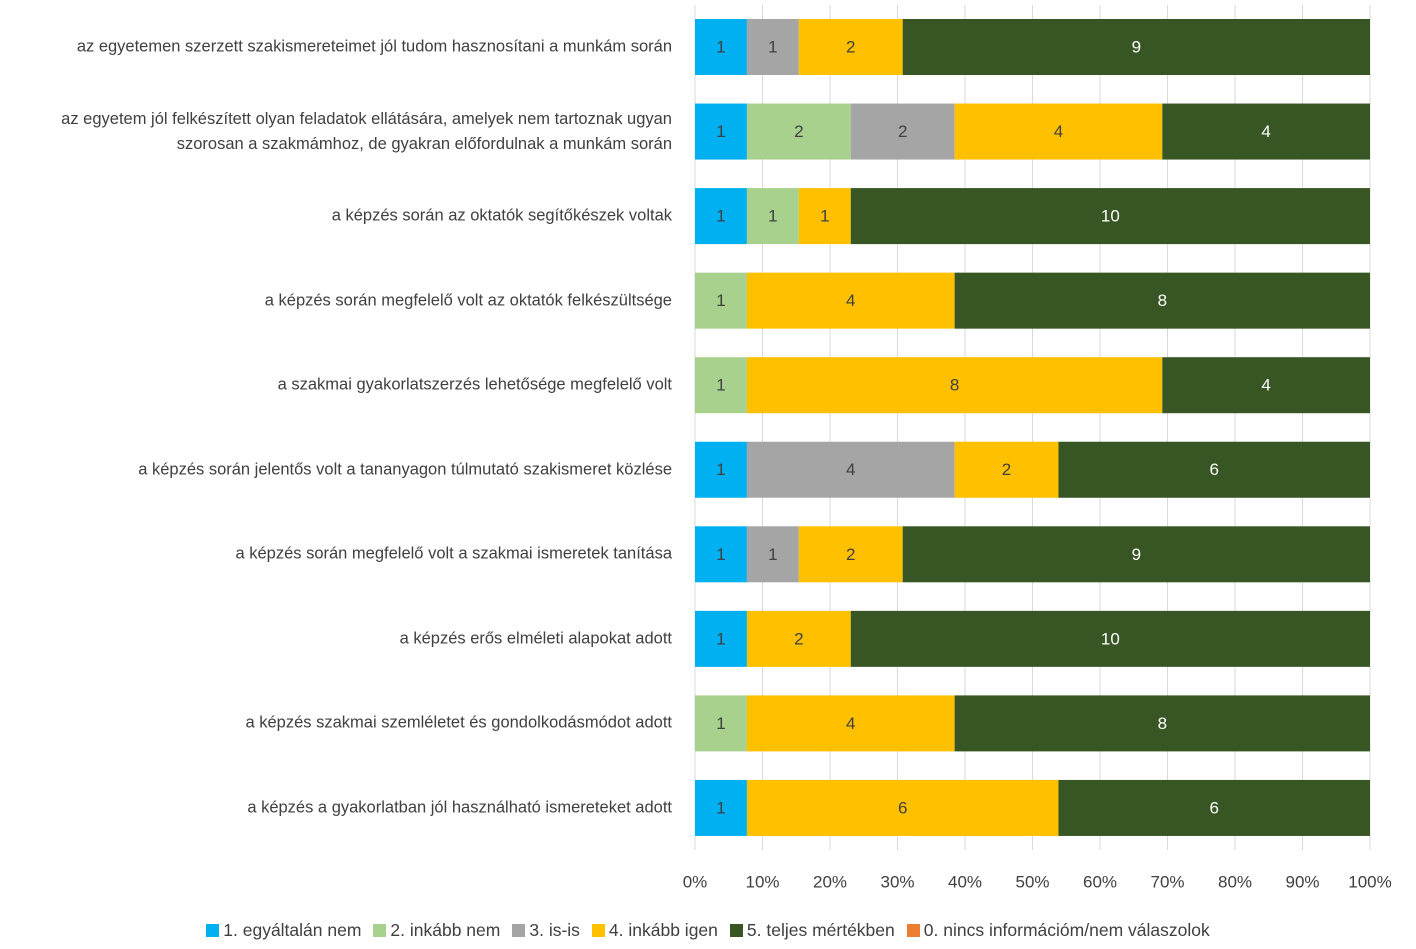 The width and height of the screenshot is (1416, 949). What do you see at coordinates (1167, 881) in the screenshot?
I see `x-tick-label: 70%` at bounding box center [1167, 881].